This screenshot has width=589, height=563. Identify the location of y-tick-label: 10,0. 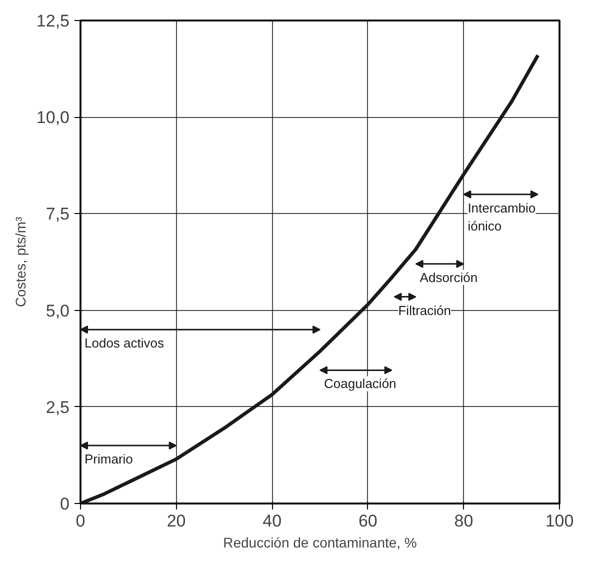
(53, 118).